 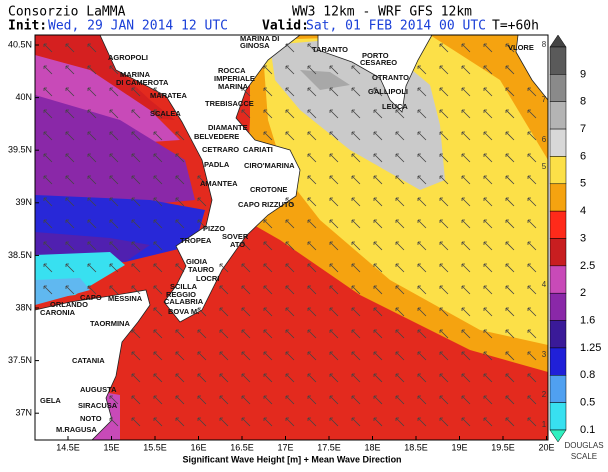 I want to click on lon-label: 18.5E, so click(x=416, y=447).